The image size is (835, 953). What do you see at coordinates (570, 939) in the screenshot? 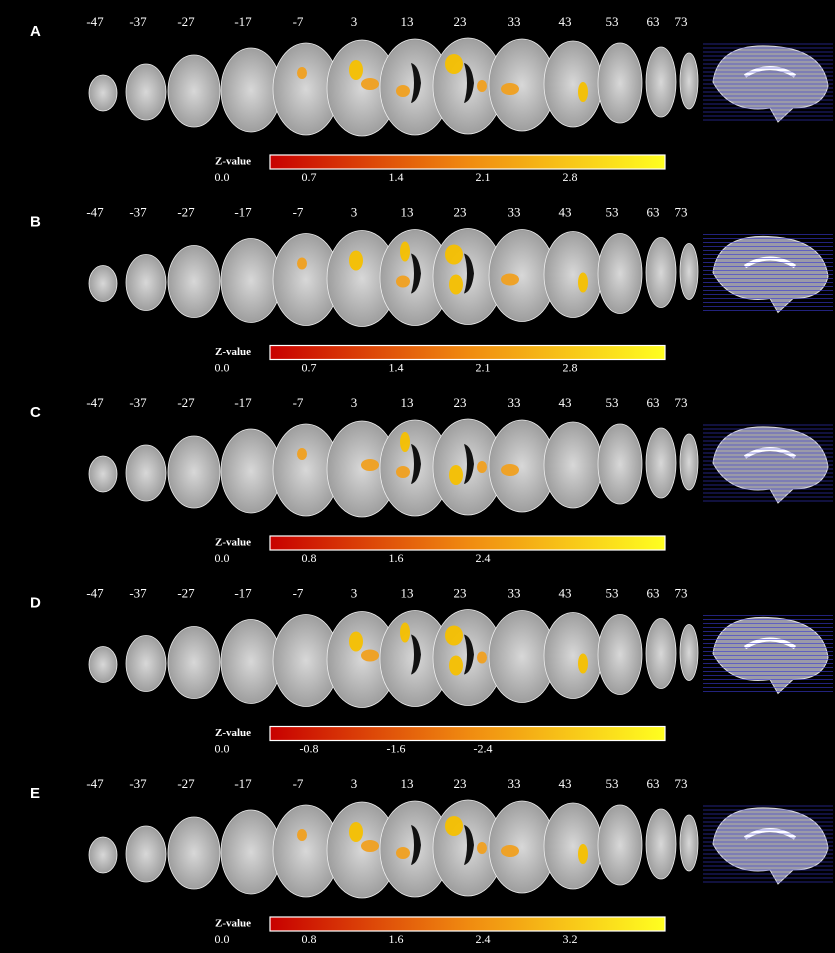
I see `colorbar-tick: 3.2` at bounding box center [570, 939].